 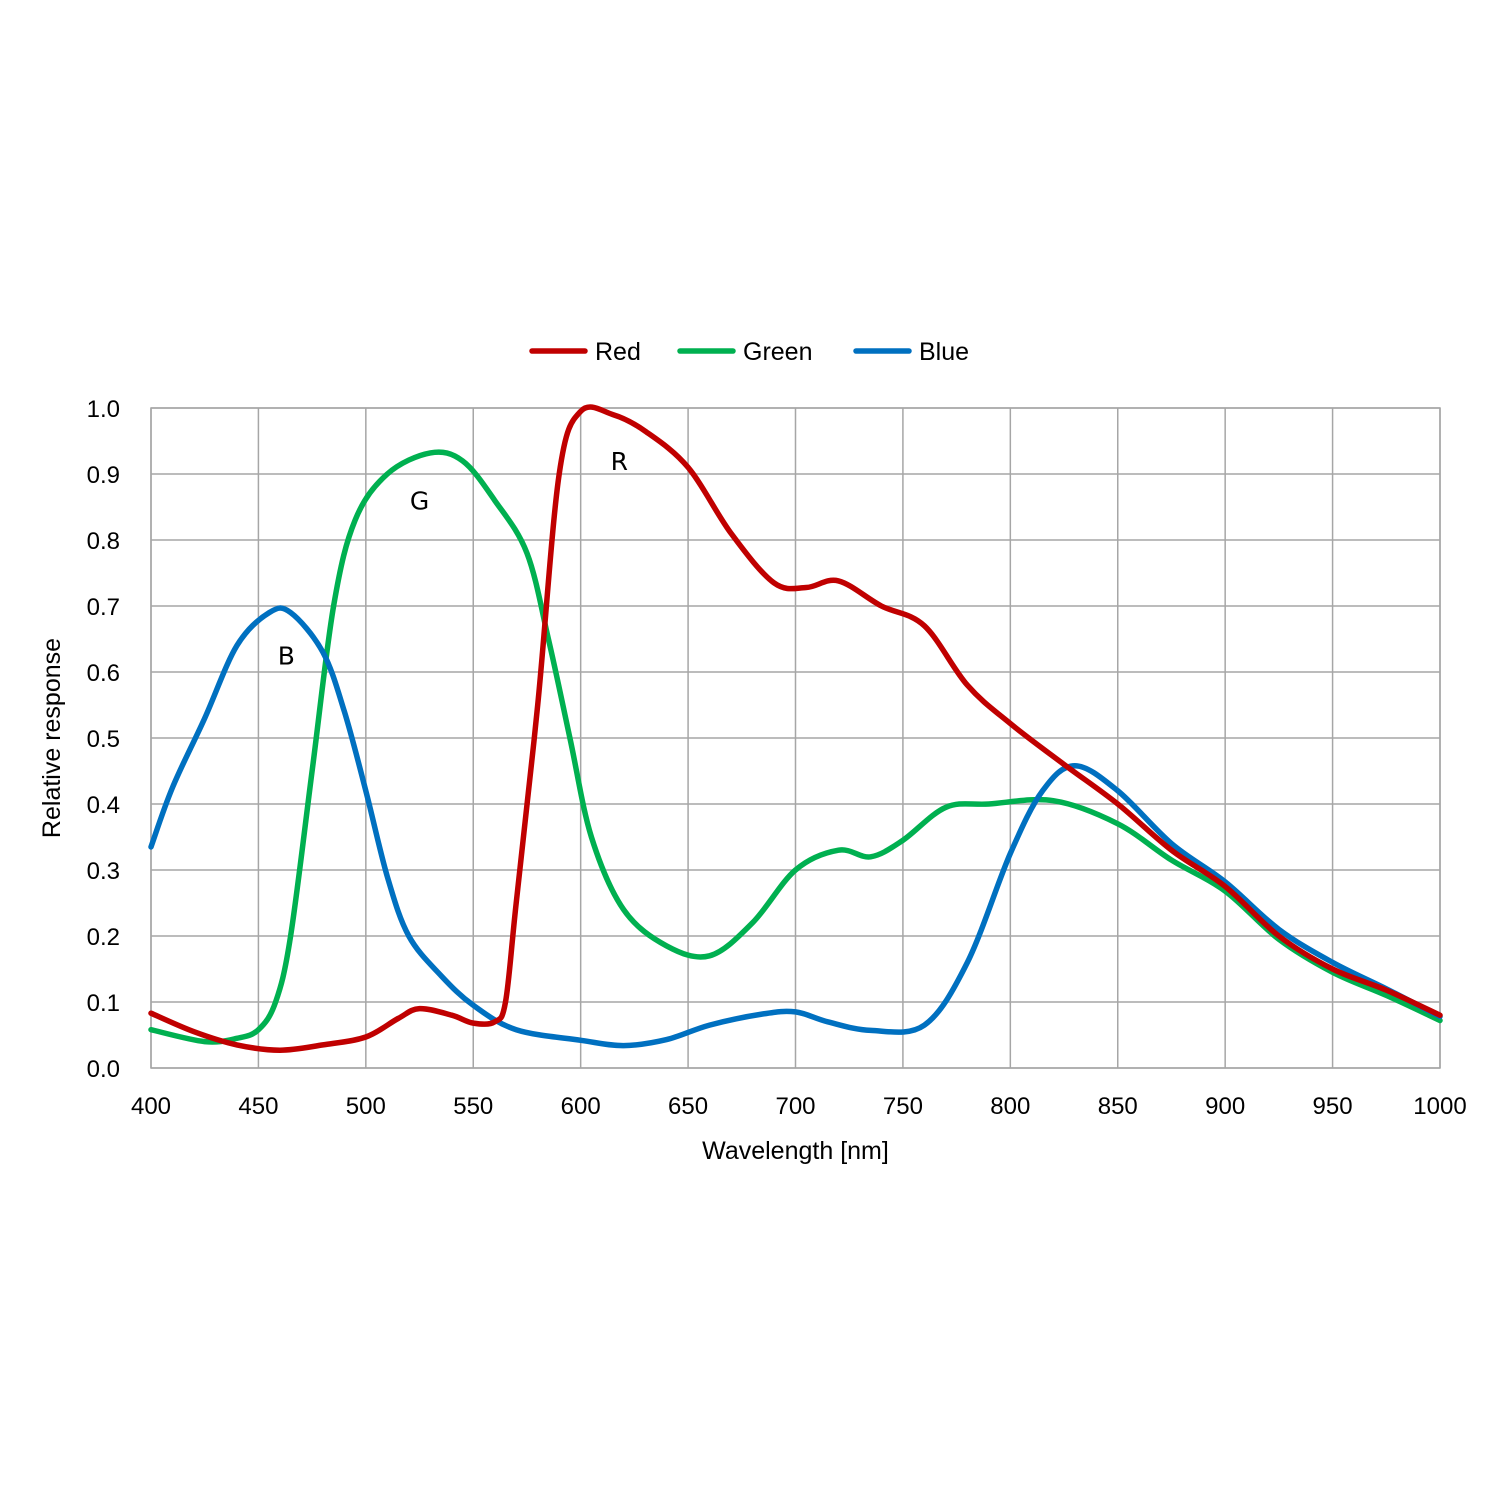 What do you see at coordinates (286, 656) in the screenshot?
I see `annotation-b: B` at bounding box center [286, 656].